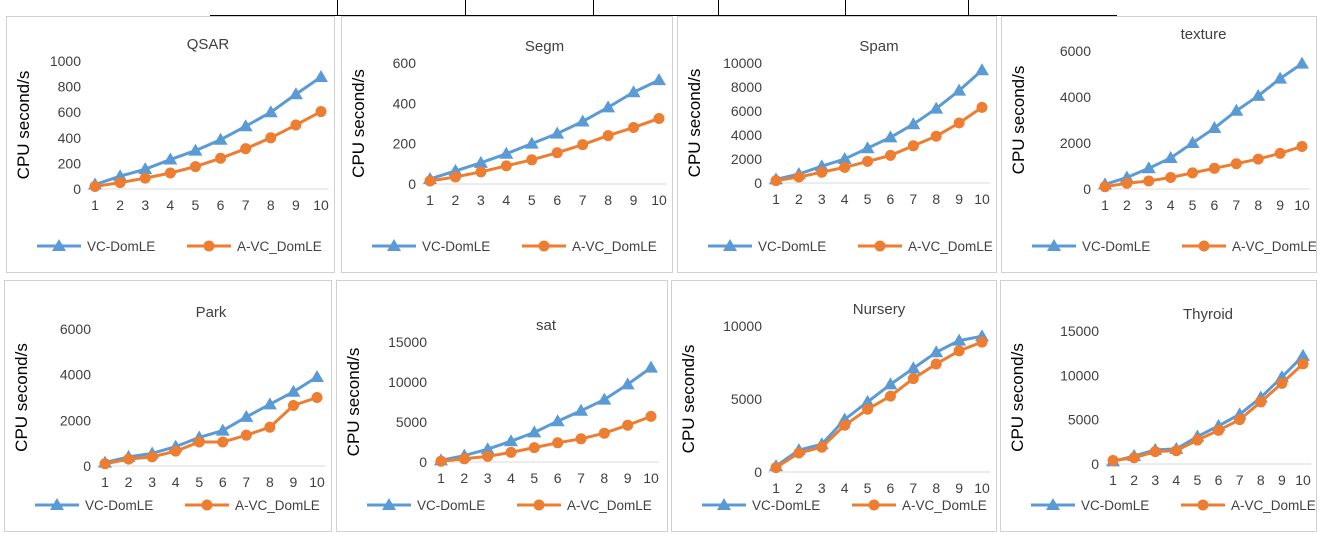  Describe the element at coordinates (1176, 480) in the screenshot. I see `x-tick-label: 4` at that location.